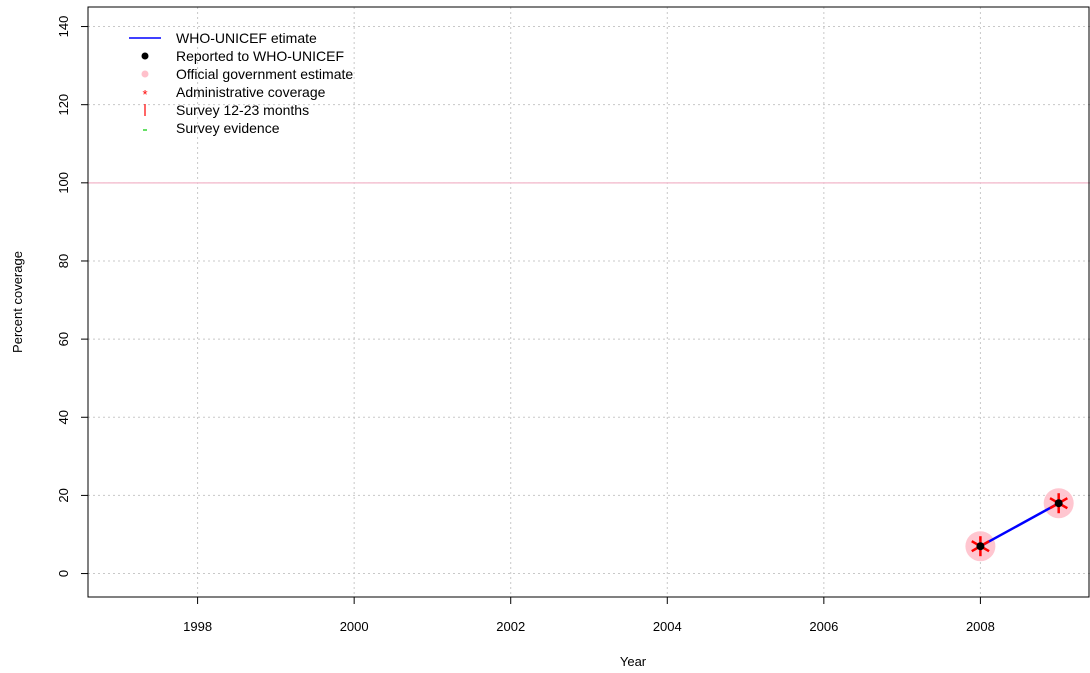 This screenshot has width=1090, height=673. What do you see at coordinates (144, 94) in the screenshot?
I see `legend-star-swatch: *` at bounding box center [144, 94].